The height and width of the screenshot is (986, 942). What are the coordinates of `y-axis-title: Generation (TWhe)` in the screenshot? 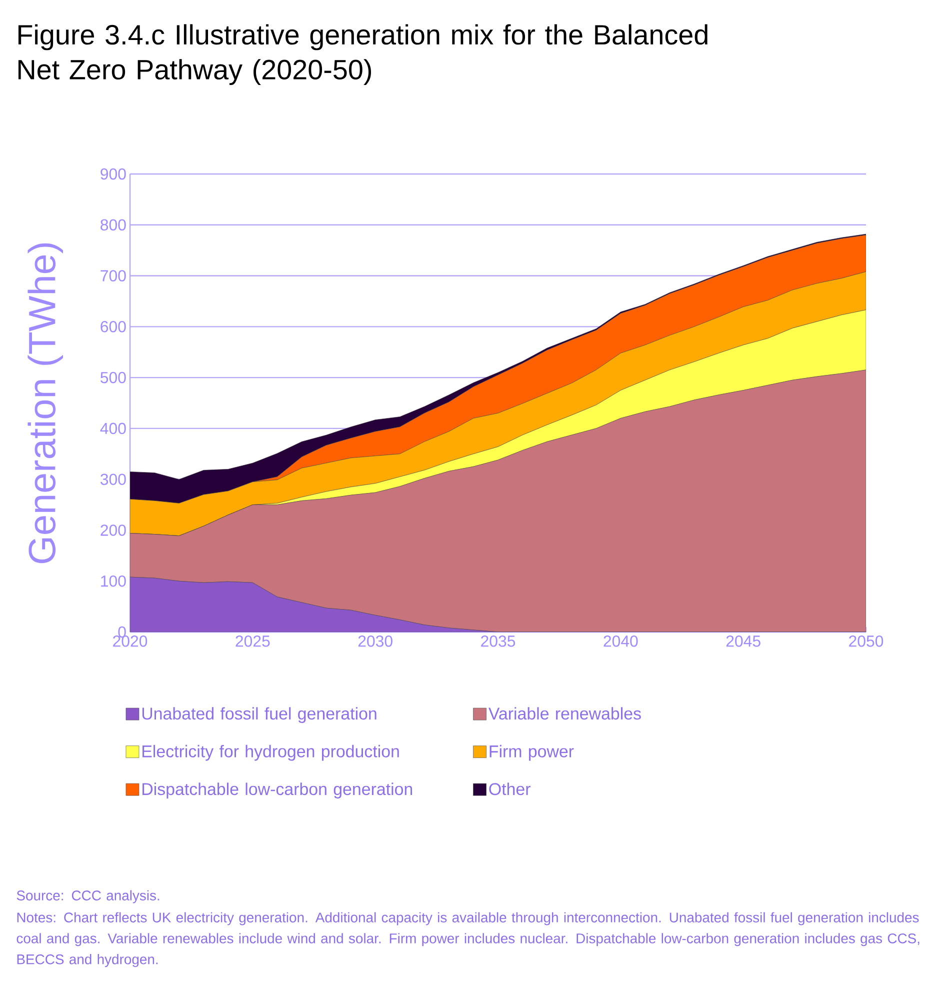 It's located at (45, 403).